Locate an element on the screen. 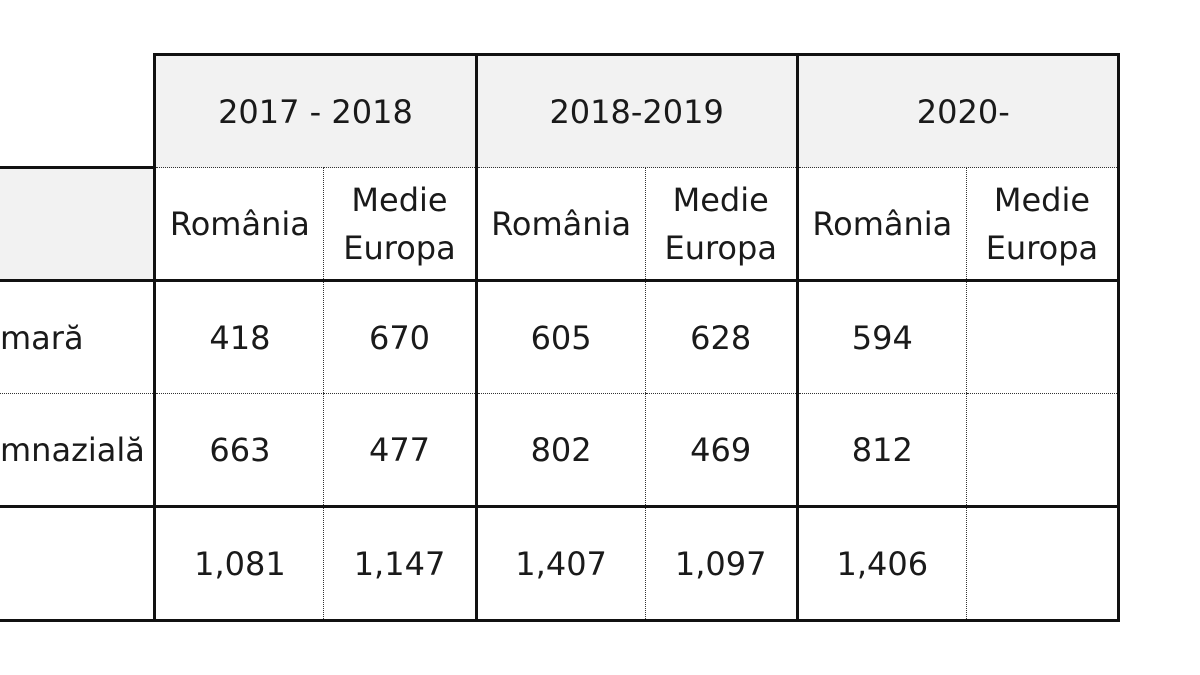  table-cell: 594 is located at coordinates (882, 337).